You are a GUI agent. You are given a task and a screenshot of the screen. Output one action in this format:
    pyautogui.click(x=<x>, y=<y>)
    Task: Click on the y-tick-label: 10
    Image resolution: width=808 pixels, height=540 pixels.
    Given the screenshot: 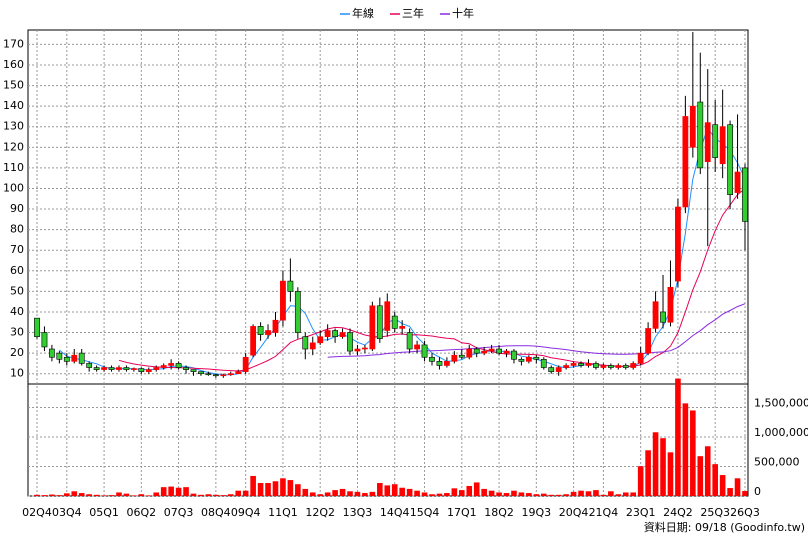 What is the action you would take?
    pyautogui.click(x=17, y=373)
    